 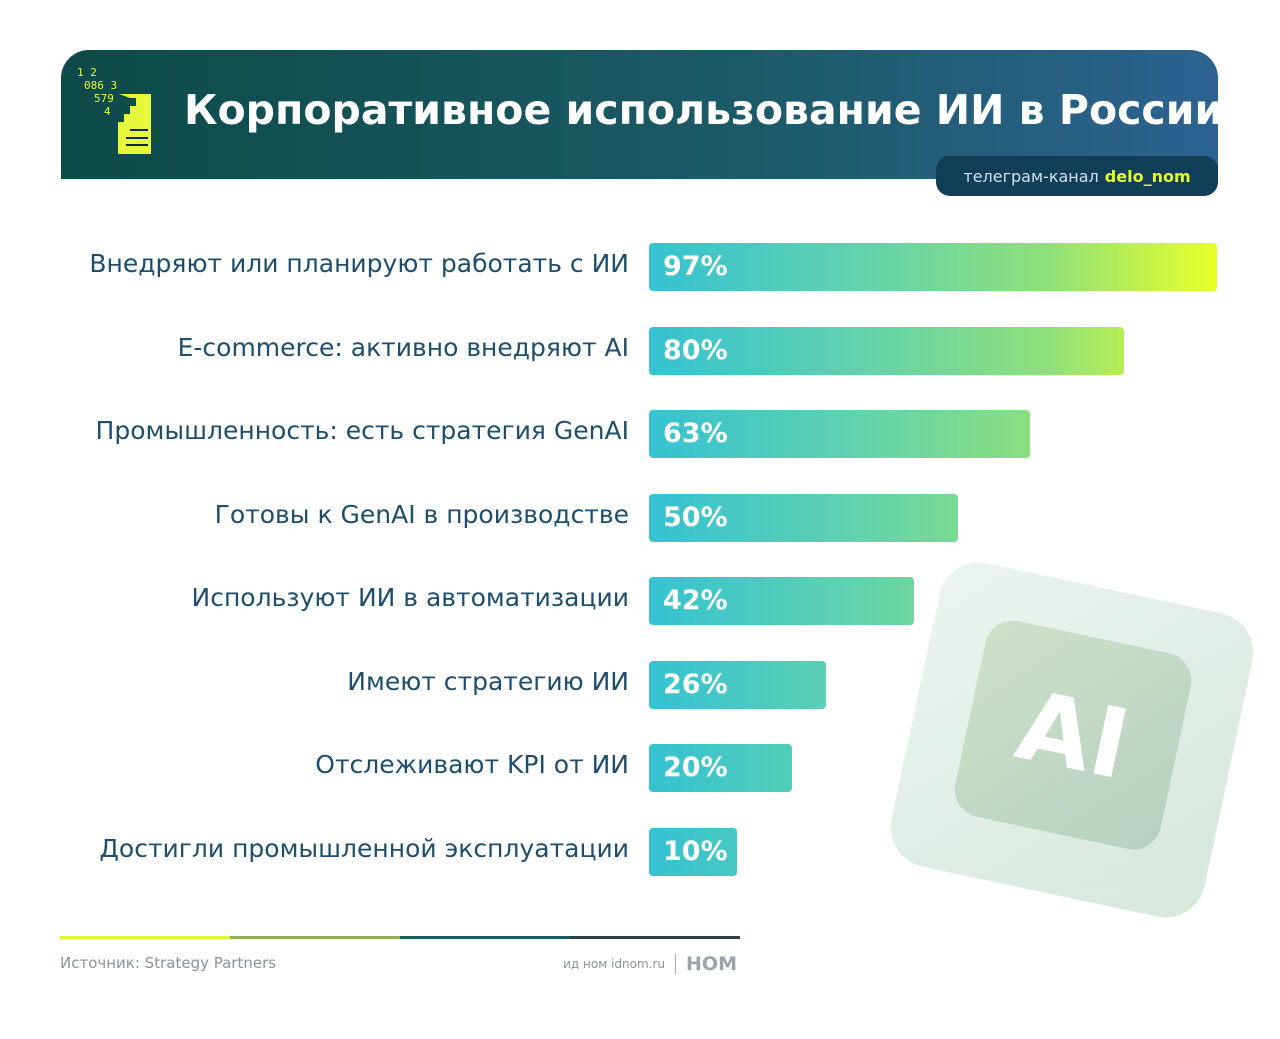 What do you see at coordinates (614, 964) in the screenshot?
I see `brand-site: ид ном idnom.ru` at bounding box center [614, 964].